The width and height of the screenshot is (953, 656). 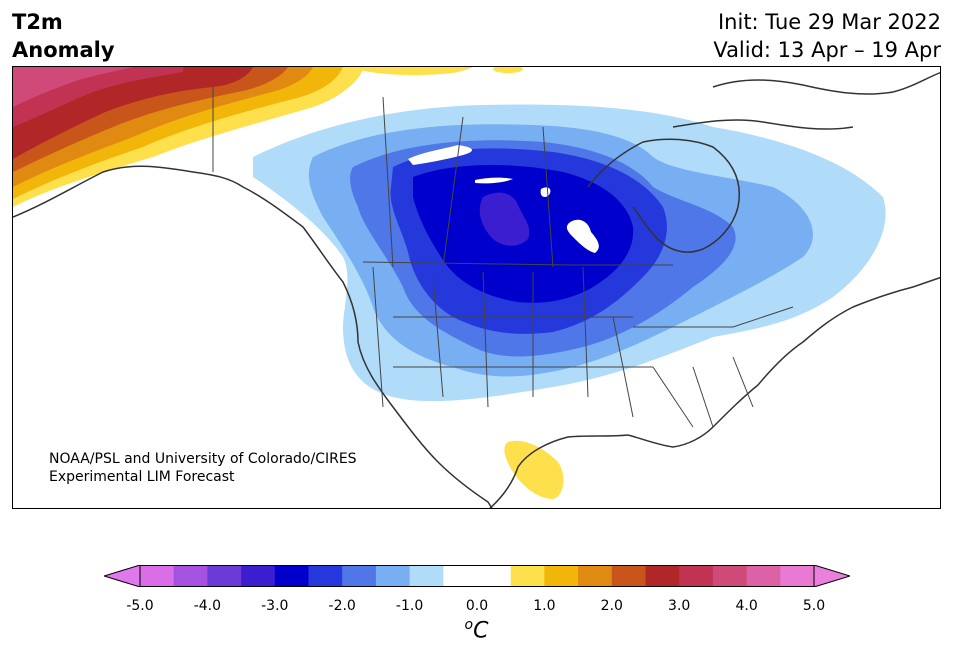 I want to click on colorbar-outline, so click(x=477, y=576).